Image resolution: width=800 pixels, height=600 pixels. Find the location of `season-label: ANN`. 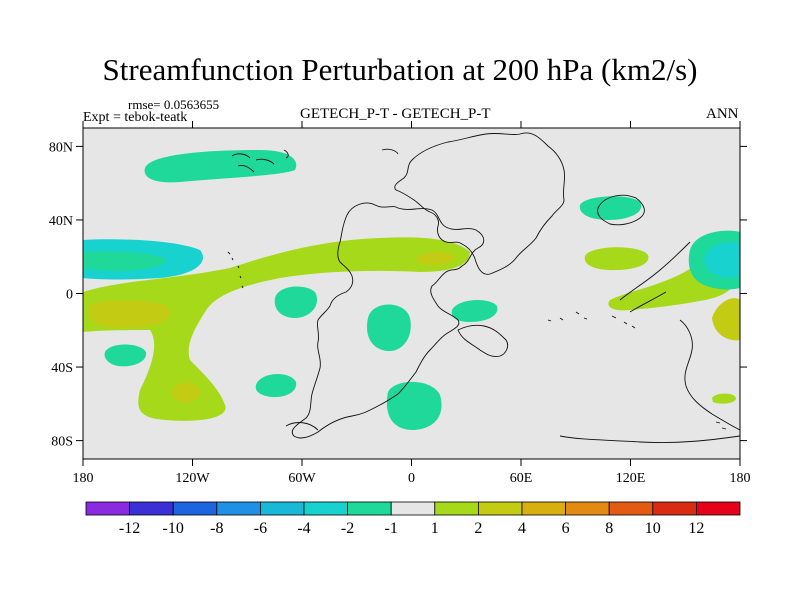

season-label: ANN is located at coordinates (722, 114).